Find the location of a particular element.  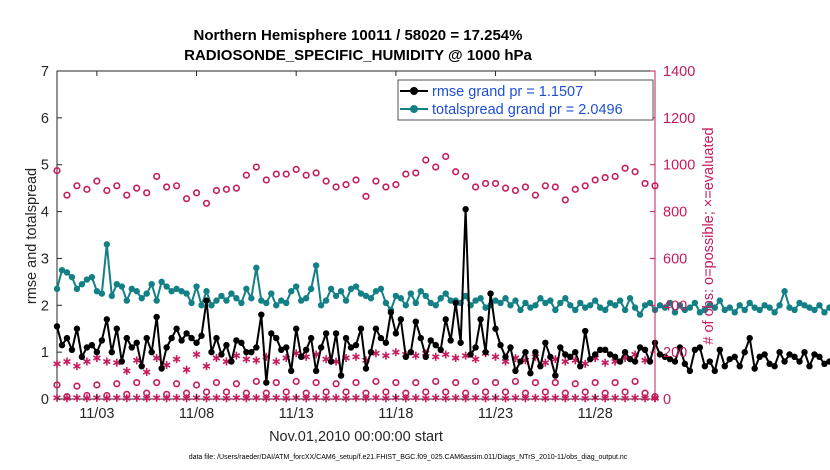

legend-spread-label: totalspread grand pr = 2.0496 is located at coordinates (527, 110).